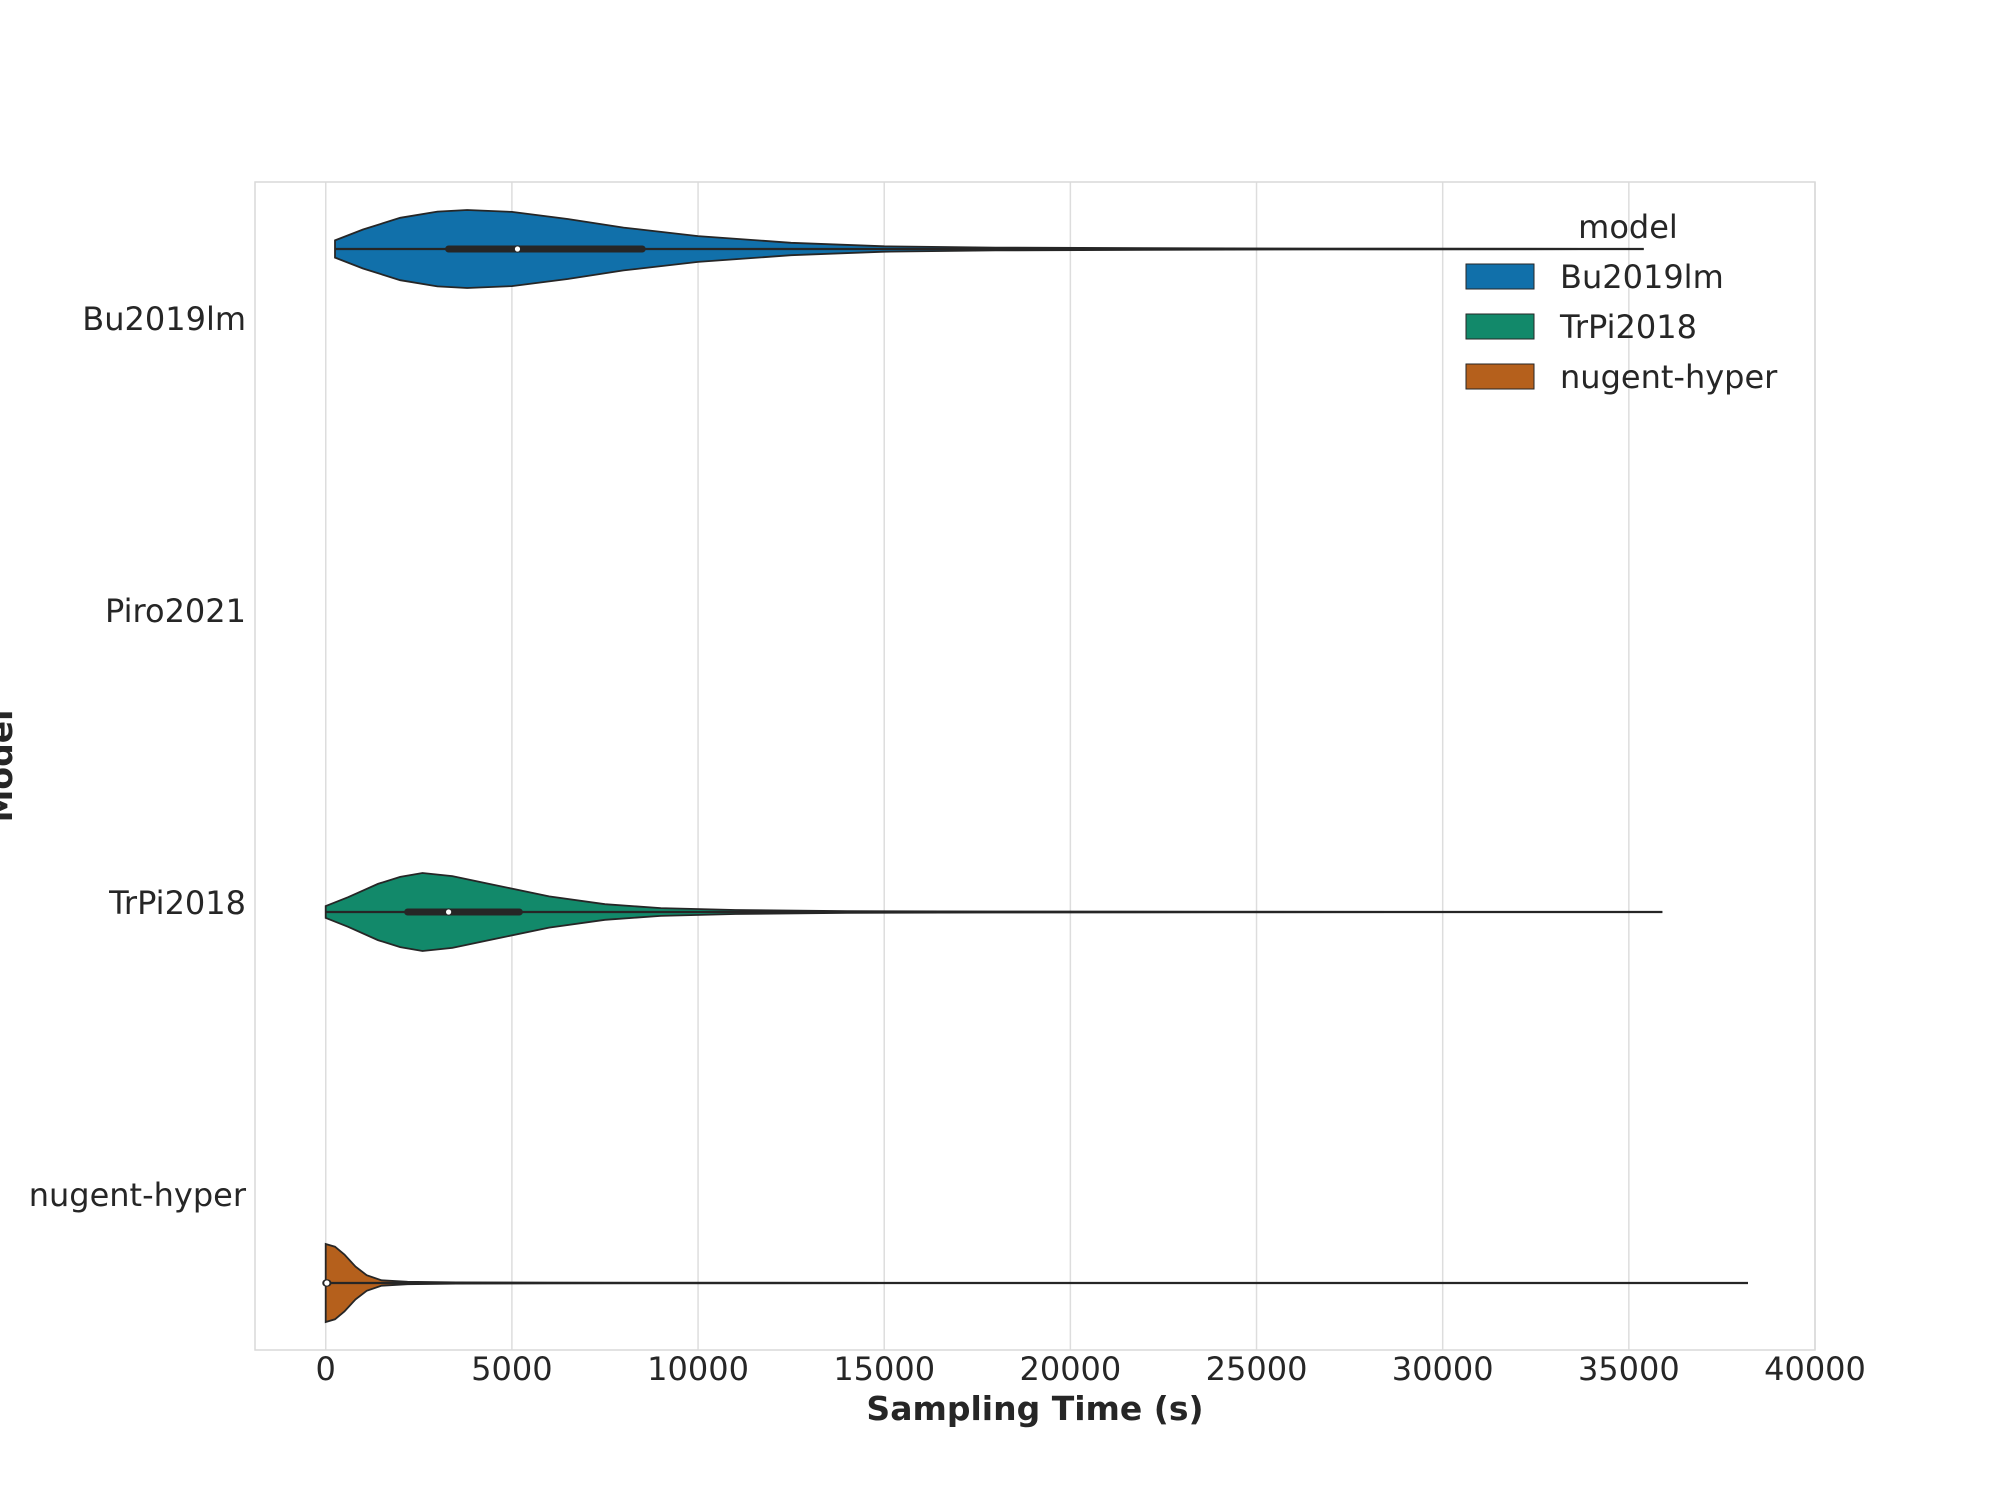 Image resolution: width=2000 pixels, height=1500 pixels. I want to click on legend-entries: Bu2019lm TrPi2018 nugent-hyper, so click(1621, 327).